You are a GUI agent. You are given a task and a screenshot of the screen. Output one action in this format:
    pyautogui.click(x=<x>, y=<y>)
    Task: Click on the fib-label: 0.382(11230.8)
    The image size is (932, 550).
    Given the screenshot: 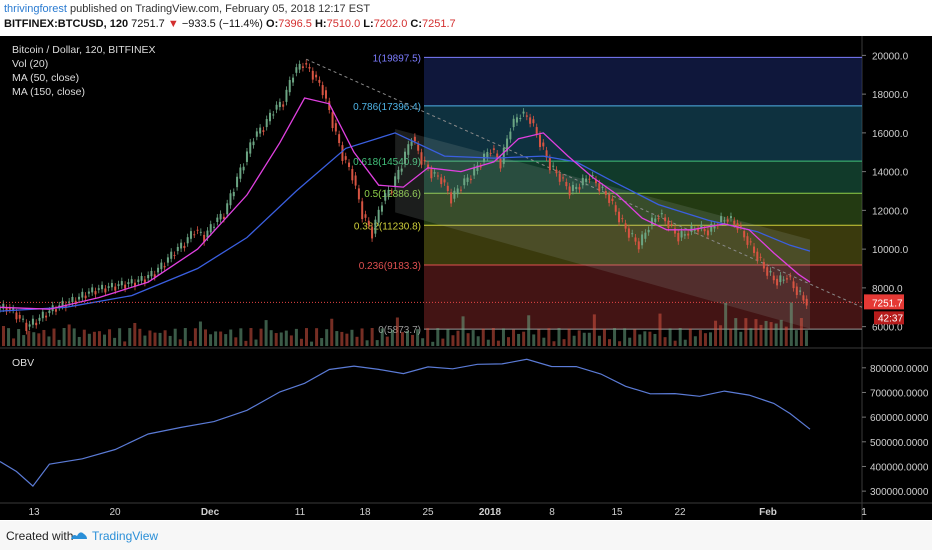 What is the action you would take?
    pyautogui.click(x=387, y=226)
    